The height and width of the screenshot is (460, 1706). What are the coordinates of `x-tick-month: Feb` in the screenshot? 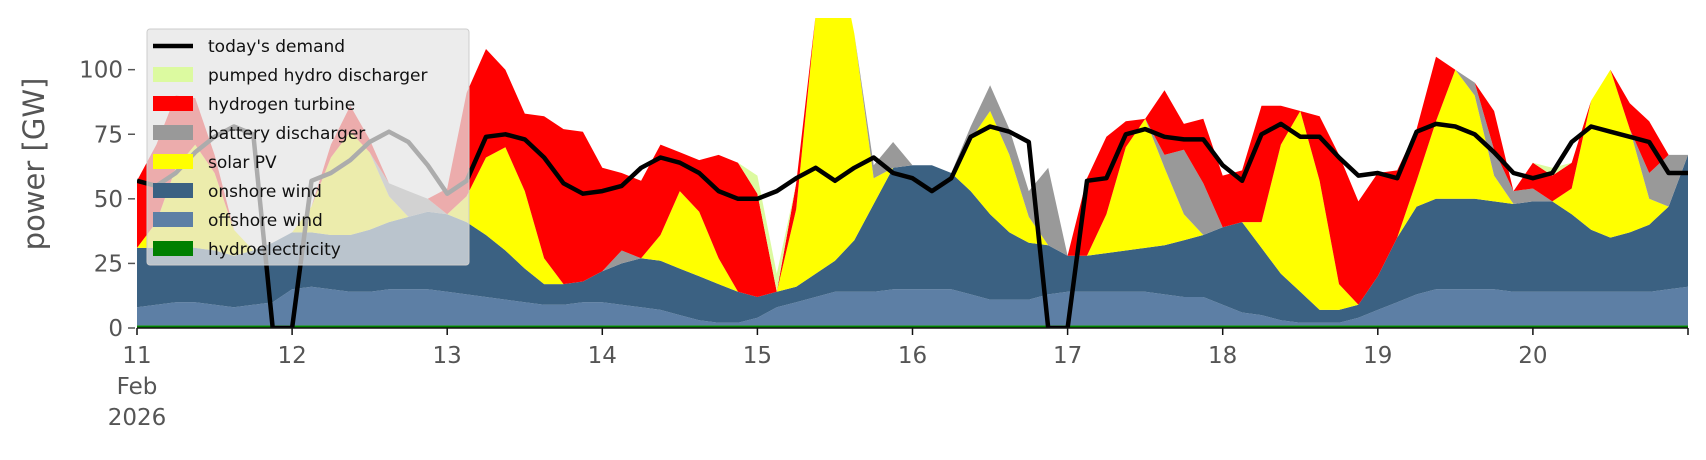 It's located at (137, 387).